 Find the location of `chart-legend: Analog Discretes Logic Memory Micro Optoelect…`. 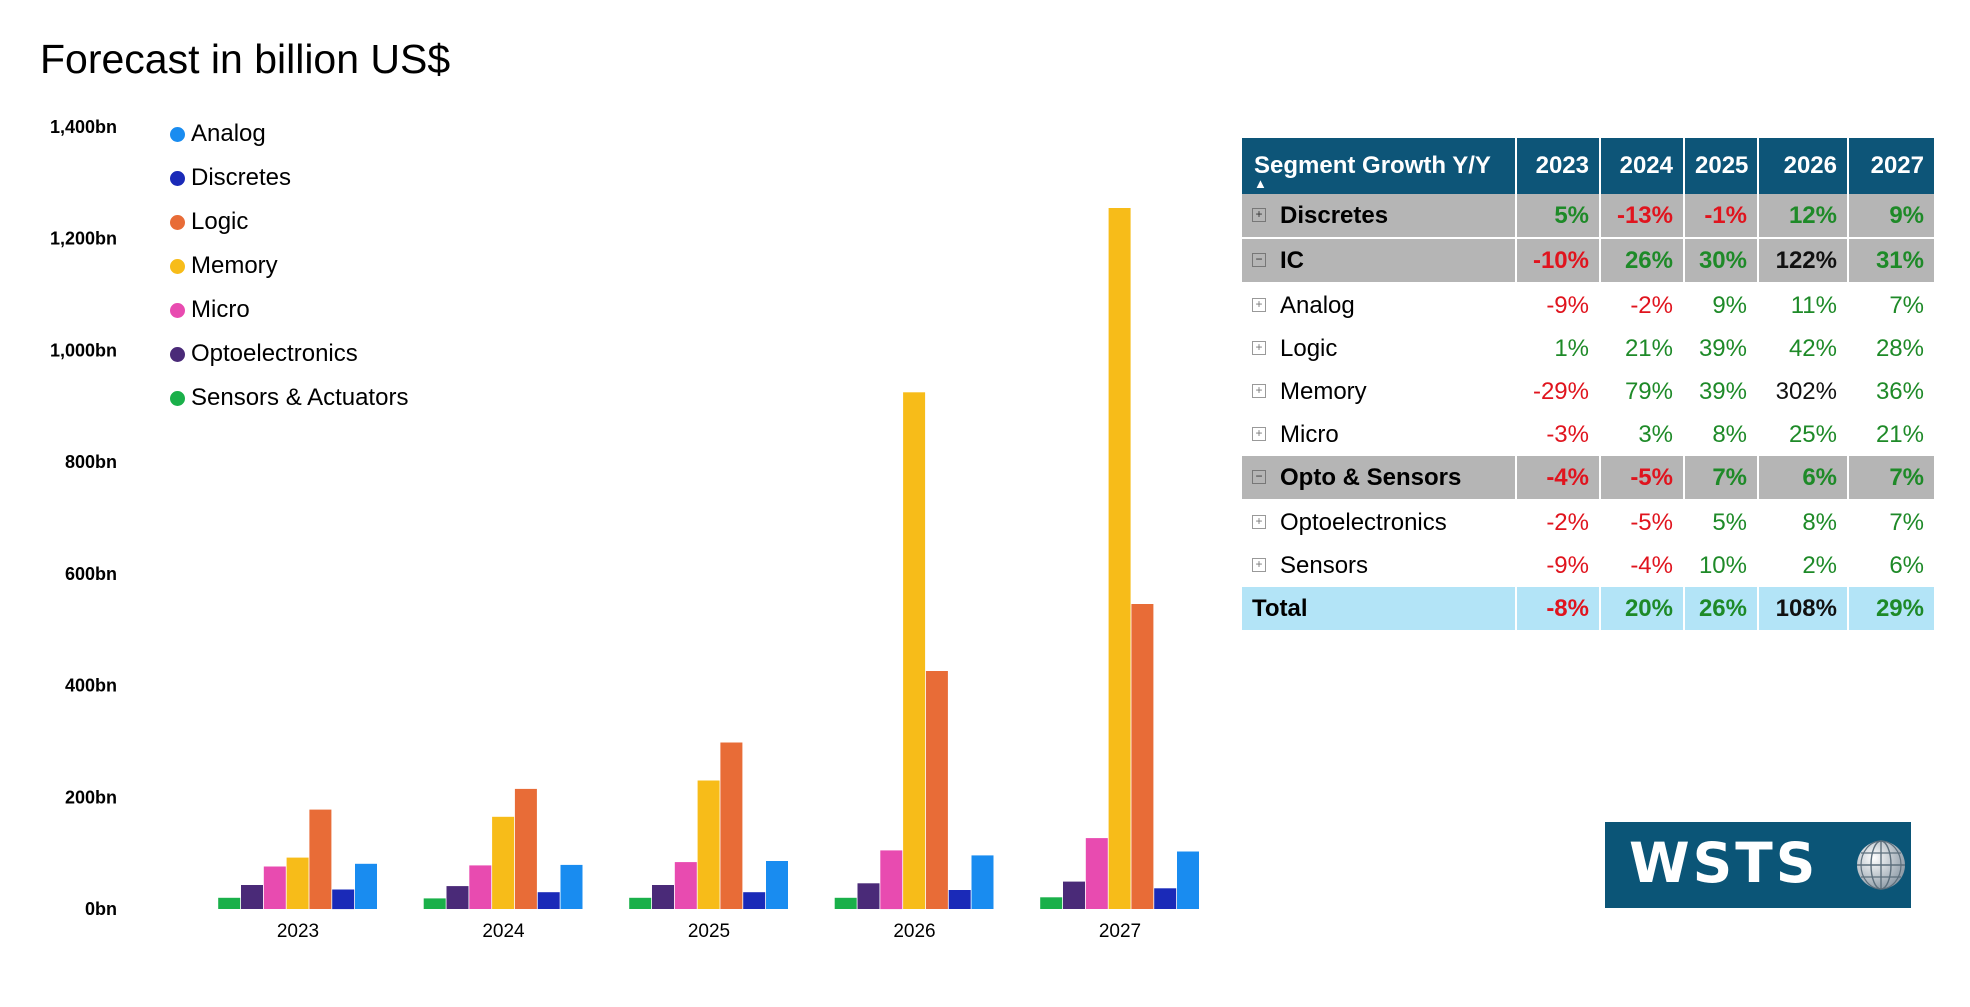

chart-legend: Analog Discretes Logic Memory Micro Optoelect… is located at coordinates (289, 266).